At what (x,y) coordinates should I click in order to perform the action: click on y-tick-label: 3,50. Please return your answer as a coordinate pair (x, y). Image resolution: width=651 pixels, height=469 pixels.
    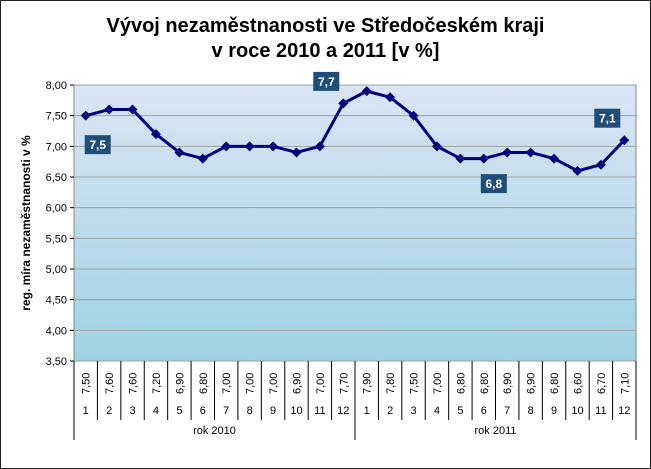
    Looking at the image, I should click on (56, 362).